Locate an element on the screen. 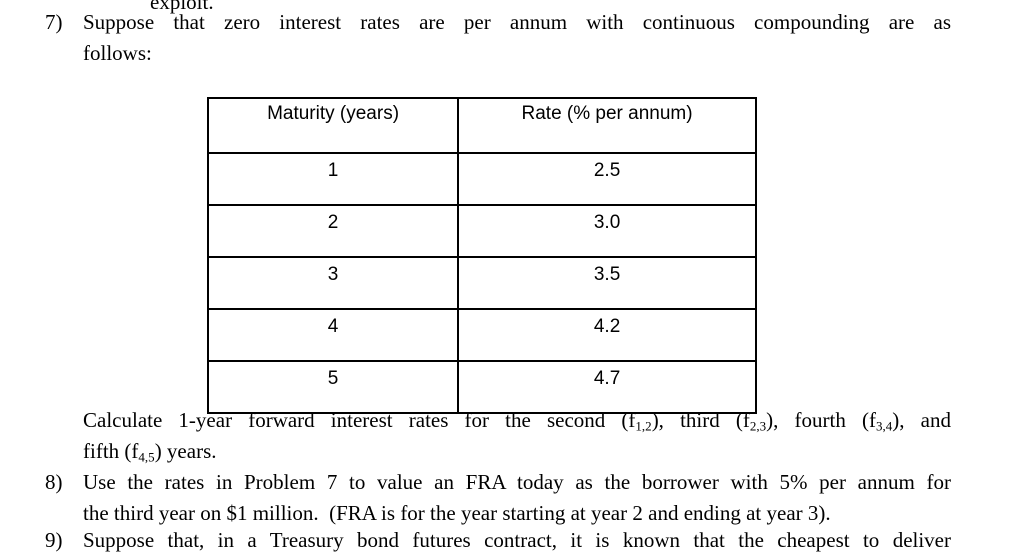  clipped-previous-line: exploit. is located at coordinates (182, 7).